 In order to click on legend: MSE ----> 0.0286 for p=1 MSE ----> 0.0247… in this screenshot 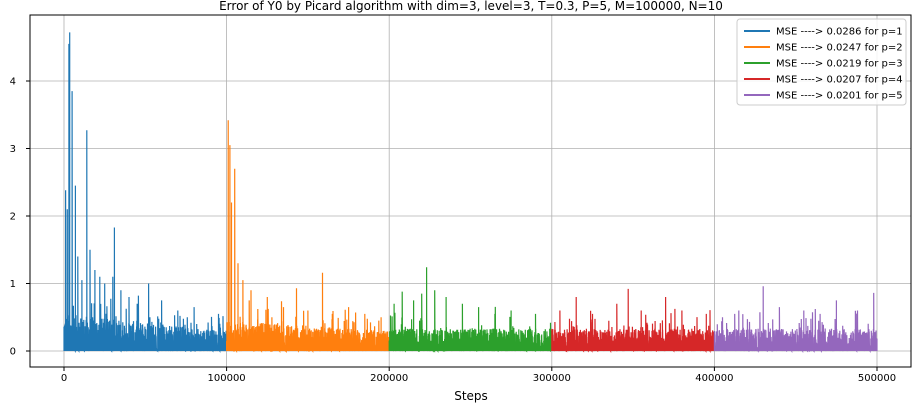, I will do `click(821, 62)`.